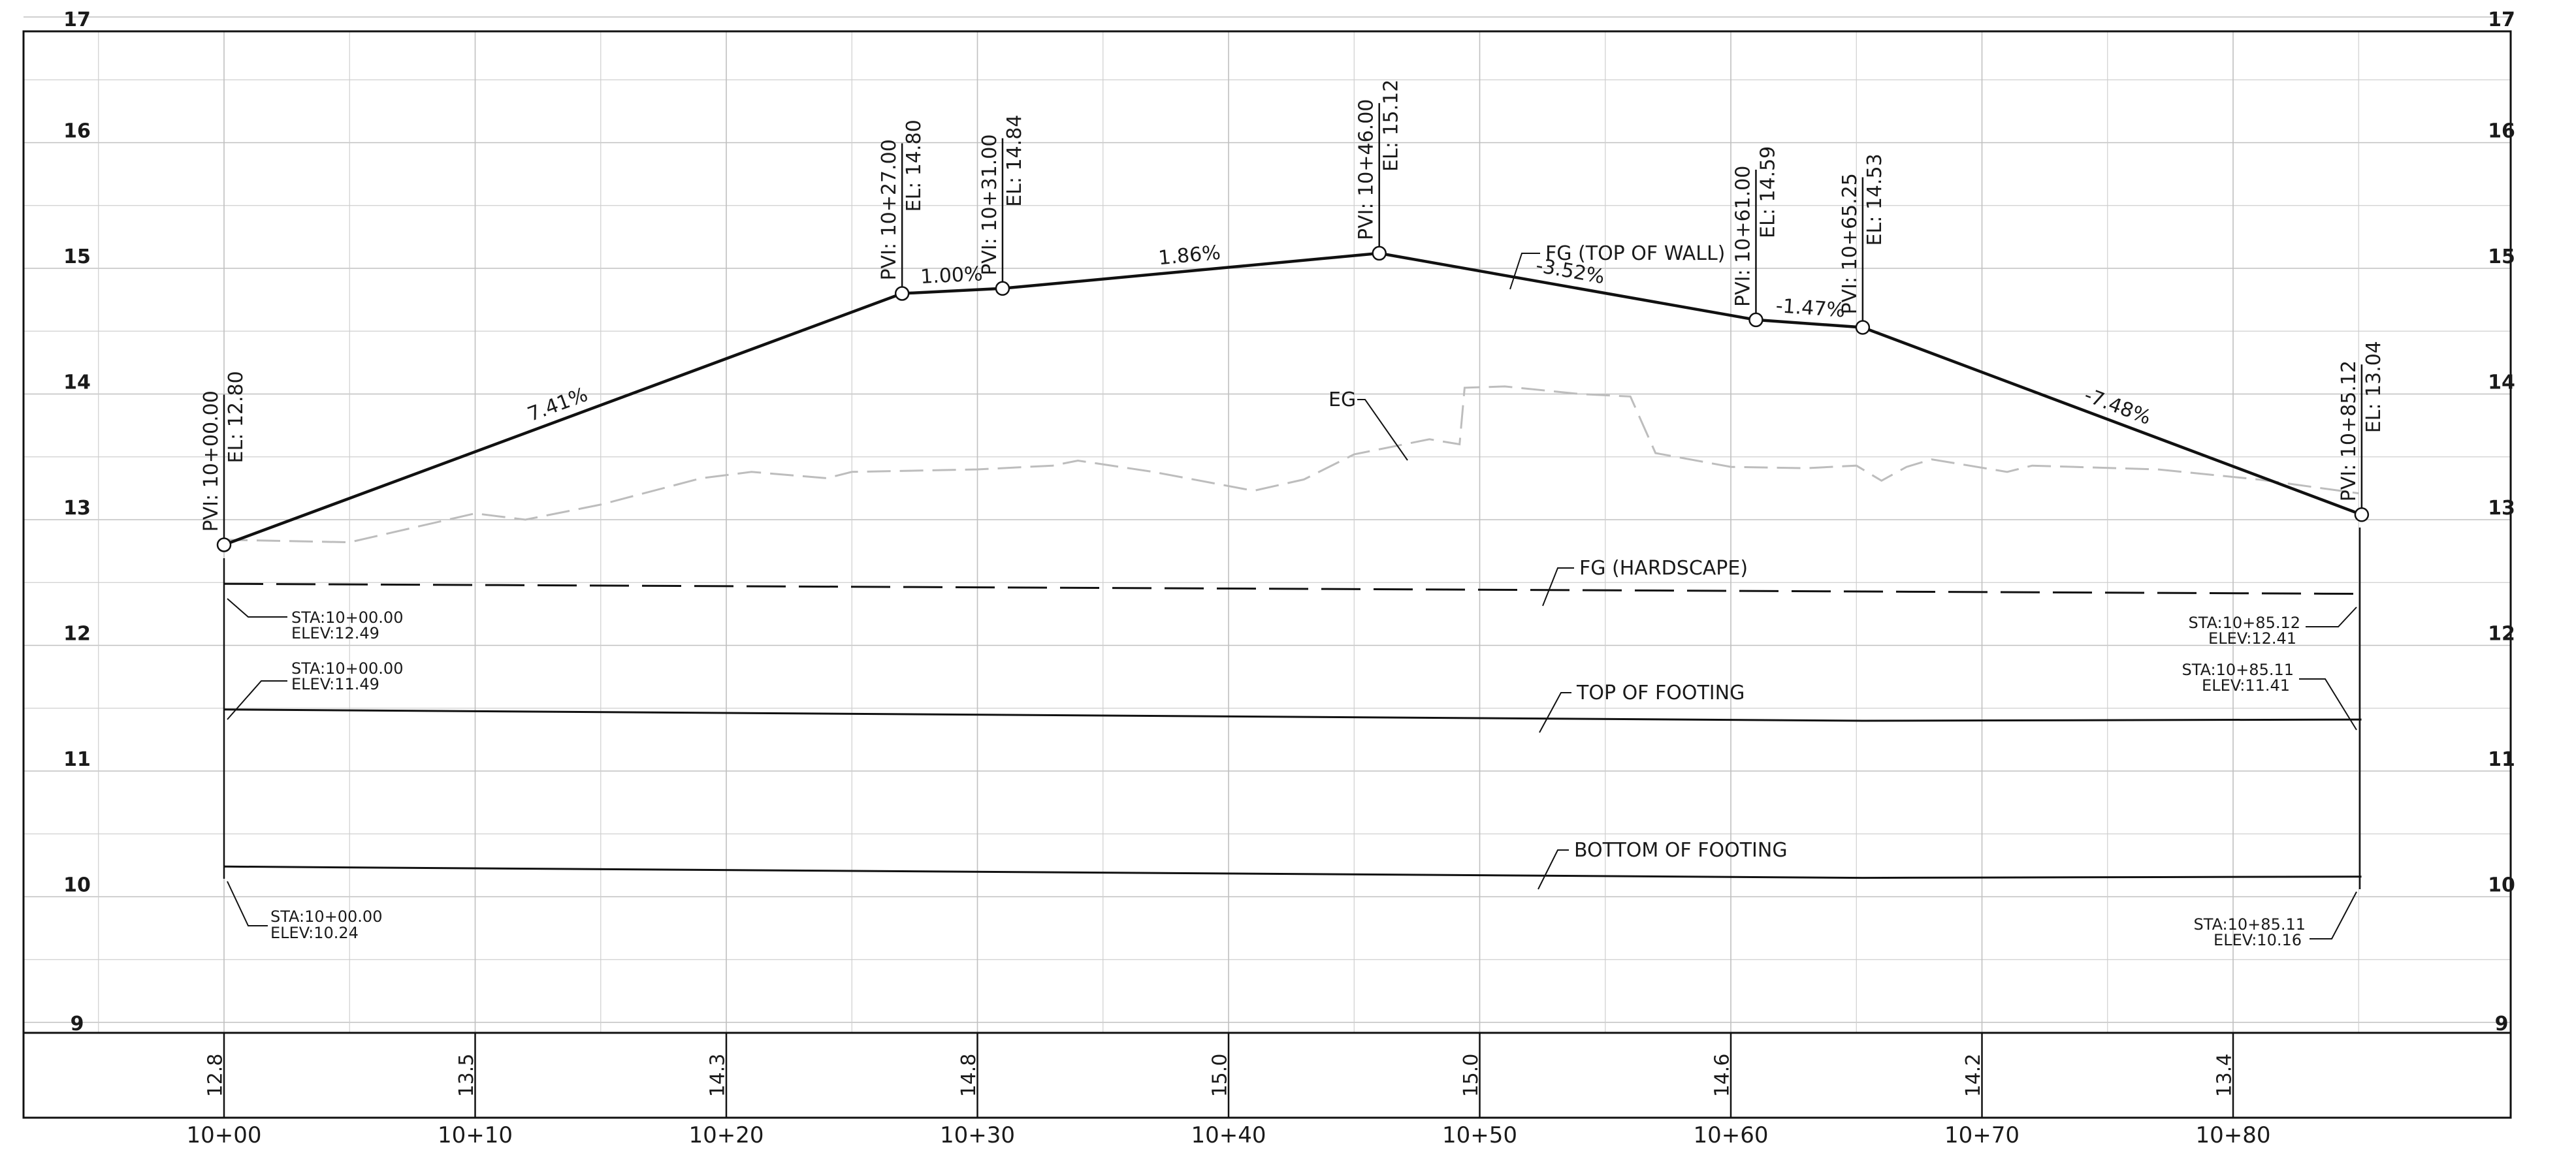  Describe the element at coordinates (77, 521) in the screenshot. I see `elevation-axis-left: 9 10 11 12 13 14 15 16 17` at that location.